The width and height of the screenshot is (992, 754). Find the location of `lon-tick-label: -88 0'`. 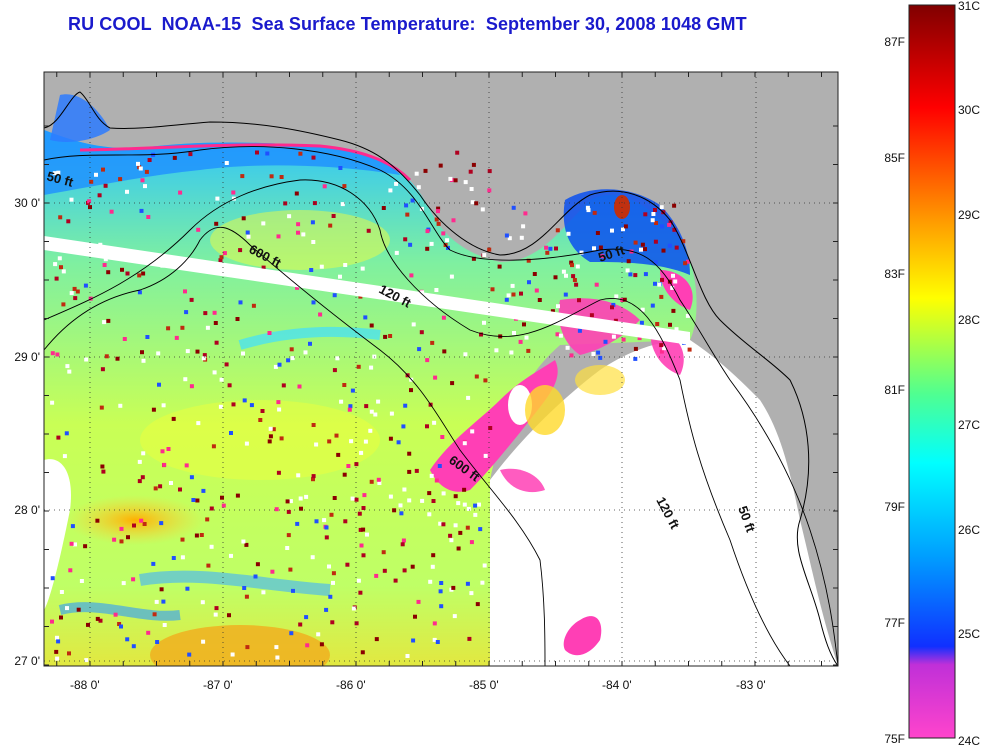

lon-tick-label: -88 0' is located at coordinates (85, 685).